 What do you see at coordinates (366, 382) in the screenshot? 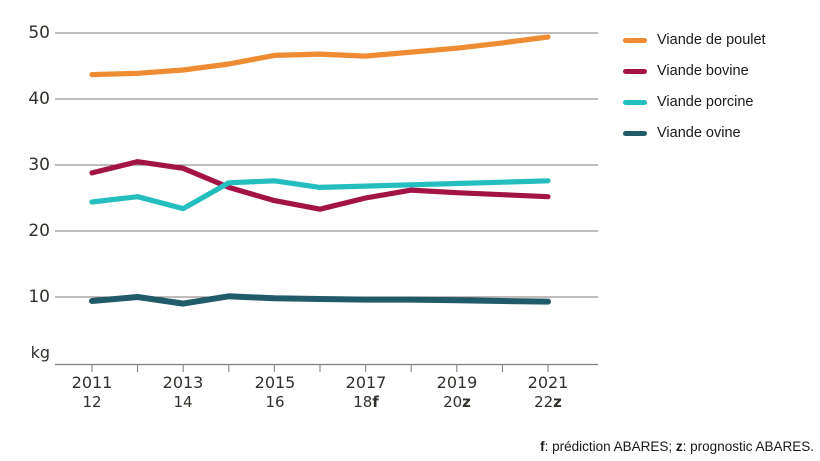
I see `x-axis-year: 2017` at bounding box center [366, 382].